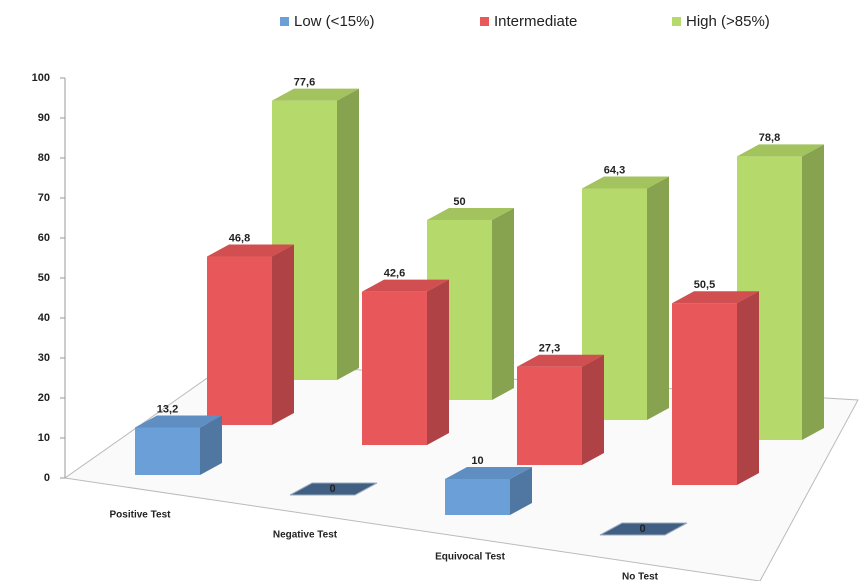 The width and height of the screenshot is (859, 581). What do you see at coordinates (41, 78) in the screenshot?
I see `y-tick-label: 100` at bounding box center [41, 78].